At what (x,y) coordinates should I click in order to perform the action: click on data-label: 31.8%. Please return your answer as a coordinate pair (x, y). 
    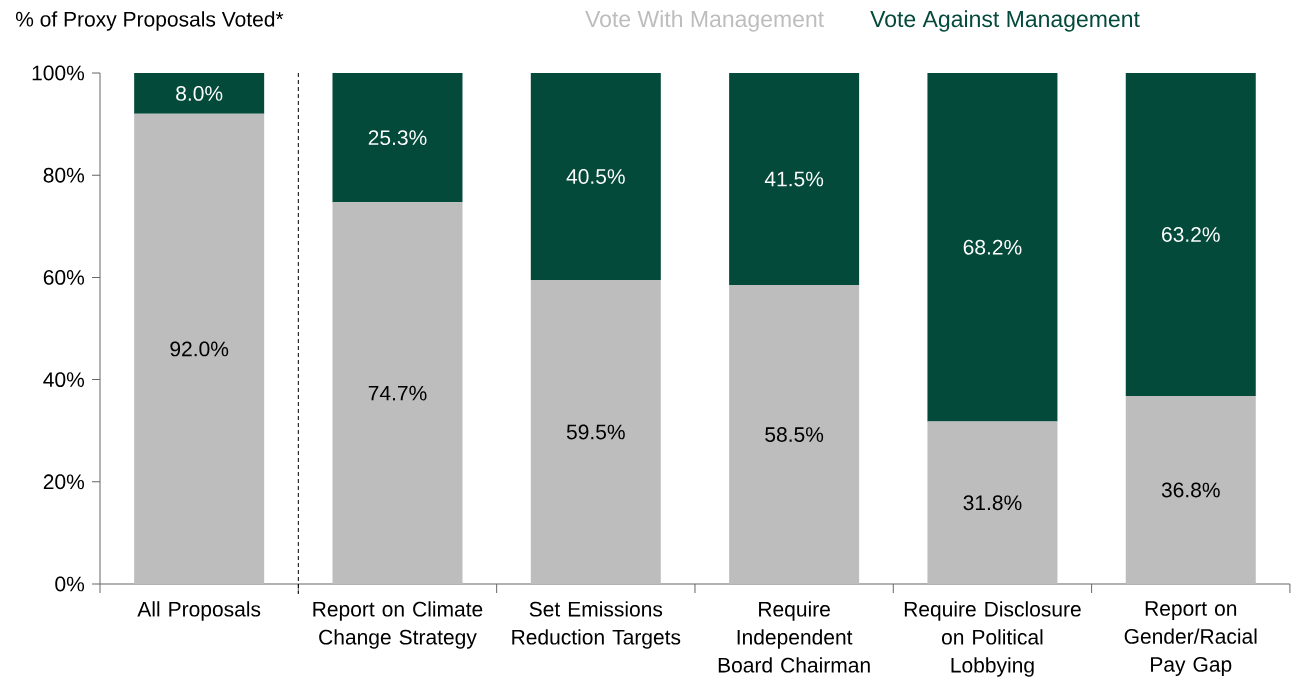
    Looking at the image, I should click on (992, 503).